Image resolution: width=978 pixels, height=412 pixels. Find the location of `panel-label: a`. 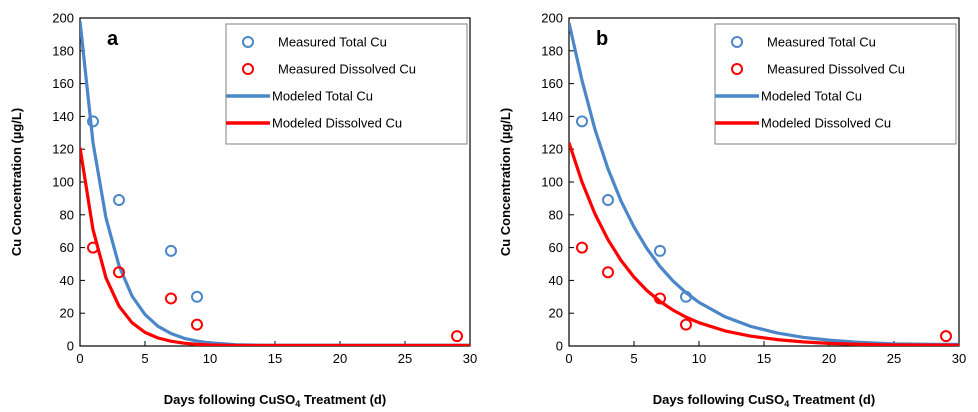

panel-label: a is located at coordinates (113, 39).